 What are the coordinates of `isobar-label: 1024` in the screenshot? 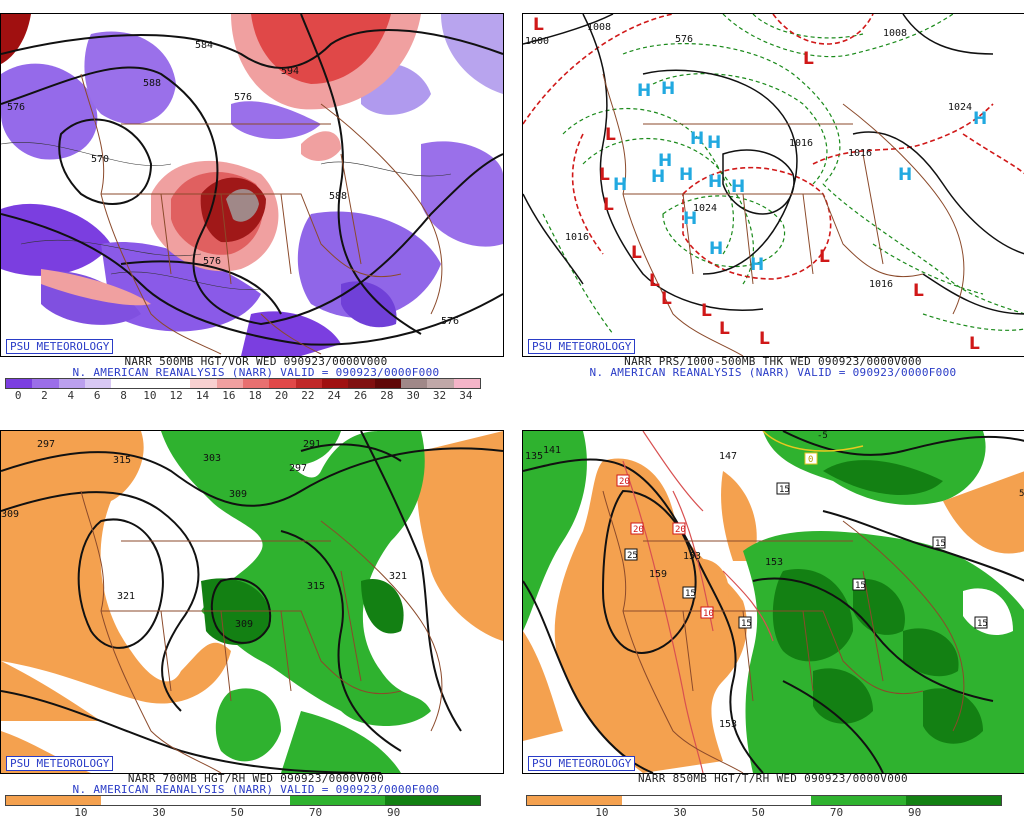 It's located at (705, 208).